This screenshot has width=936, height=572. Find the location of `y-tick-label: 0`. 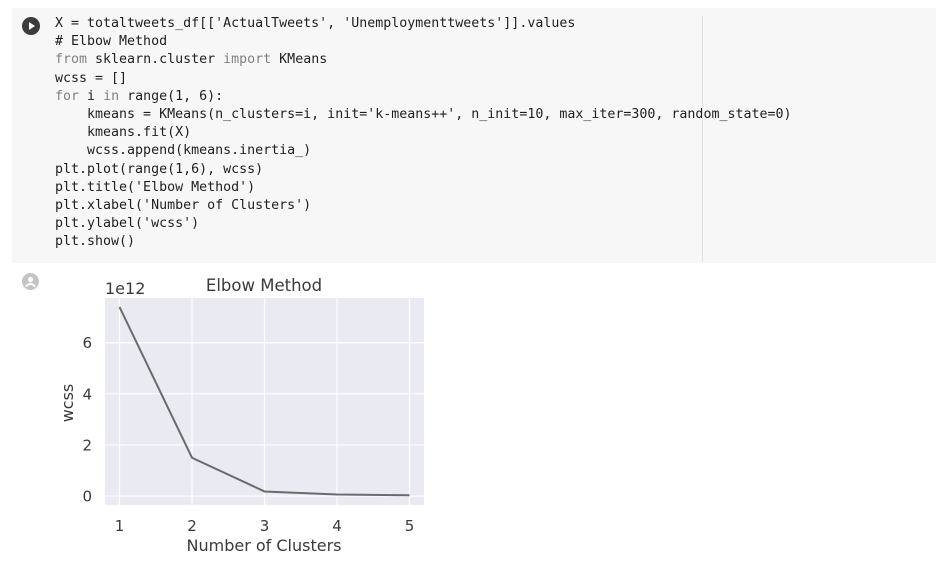

y-tick-label: 0 is located at coordinates (87, 497).